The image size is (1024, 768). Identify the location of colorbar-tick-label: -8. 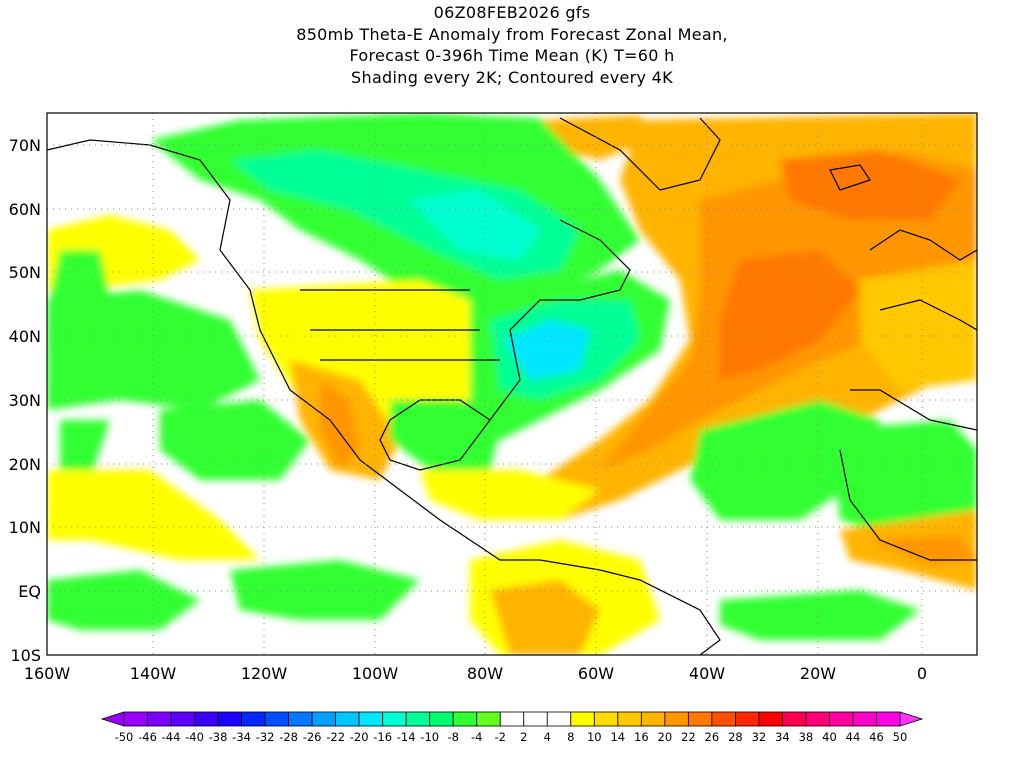
(452, 737).